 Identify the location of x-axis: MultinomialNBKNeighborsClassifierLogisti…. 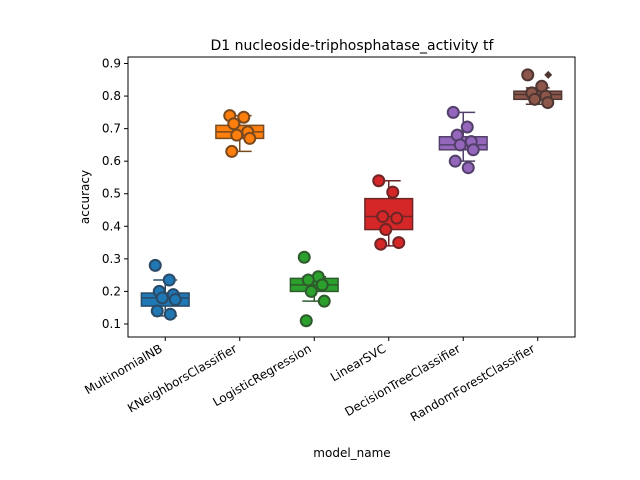
(310, 380).